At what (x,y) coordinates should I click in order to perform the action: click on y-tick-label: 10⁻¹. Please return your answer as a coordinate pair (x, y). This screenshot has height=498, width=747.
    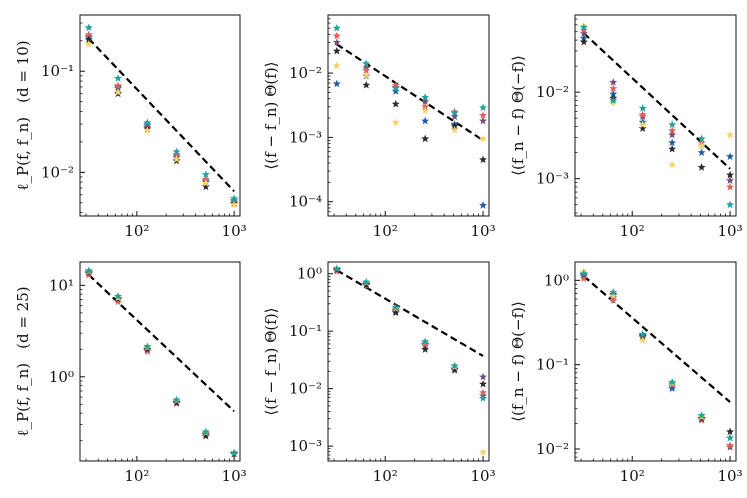
    Looking at the image, I should click on (305, 331).